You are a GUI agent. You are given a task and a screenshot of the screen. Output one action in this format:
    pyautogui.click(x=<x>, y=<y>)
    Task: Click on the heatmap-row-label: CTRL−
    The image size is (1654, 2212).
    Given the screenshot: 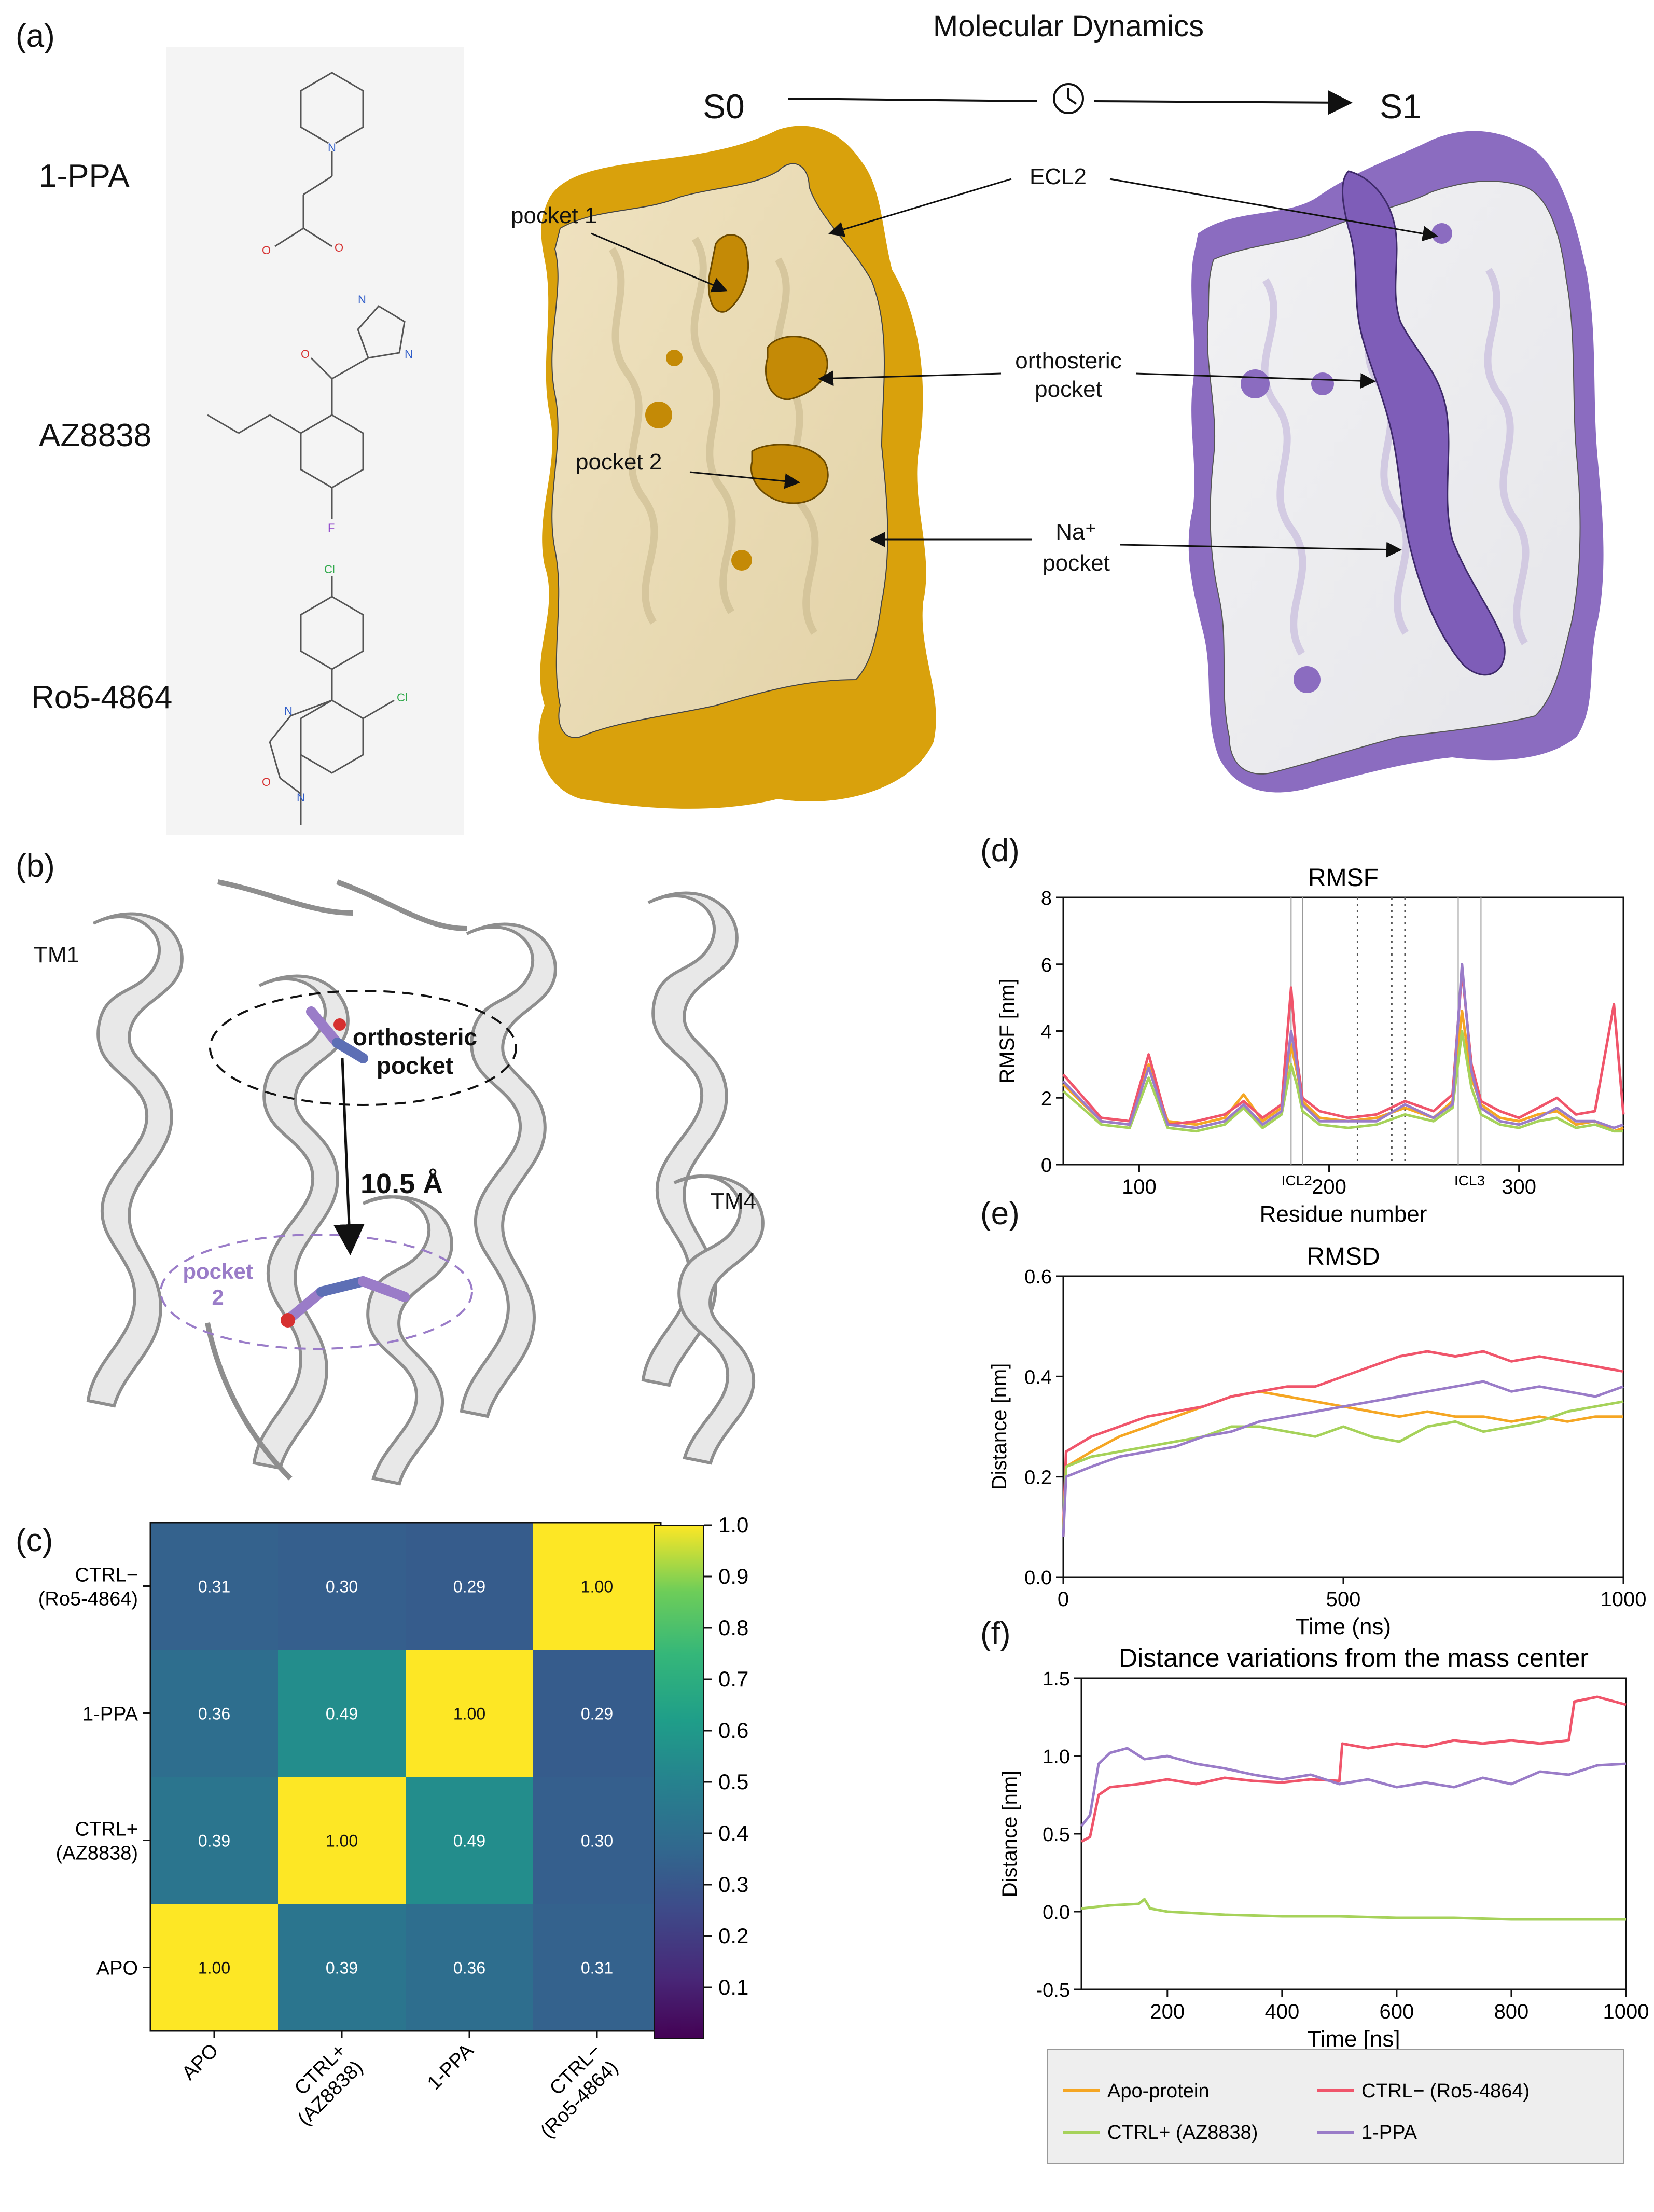 What is the action you would take?
    pyautogui.click(x=106, y=1575)
    